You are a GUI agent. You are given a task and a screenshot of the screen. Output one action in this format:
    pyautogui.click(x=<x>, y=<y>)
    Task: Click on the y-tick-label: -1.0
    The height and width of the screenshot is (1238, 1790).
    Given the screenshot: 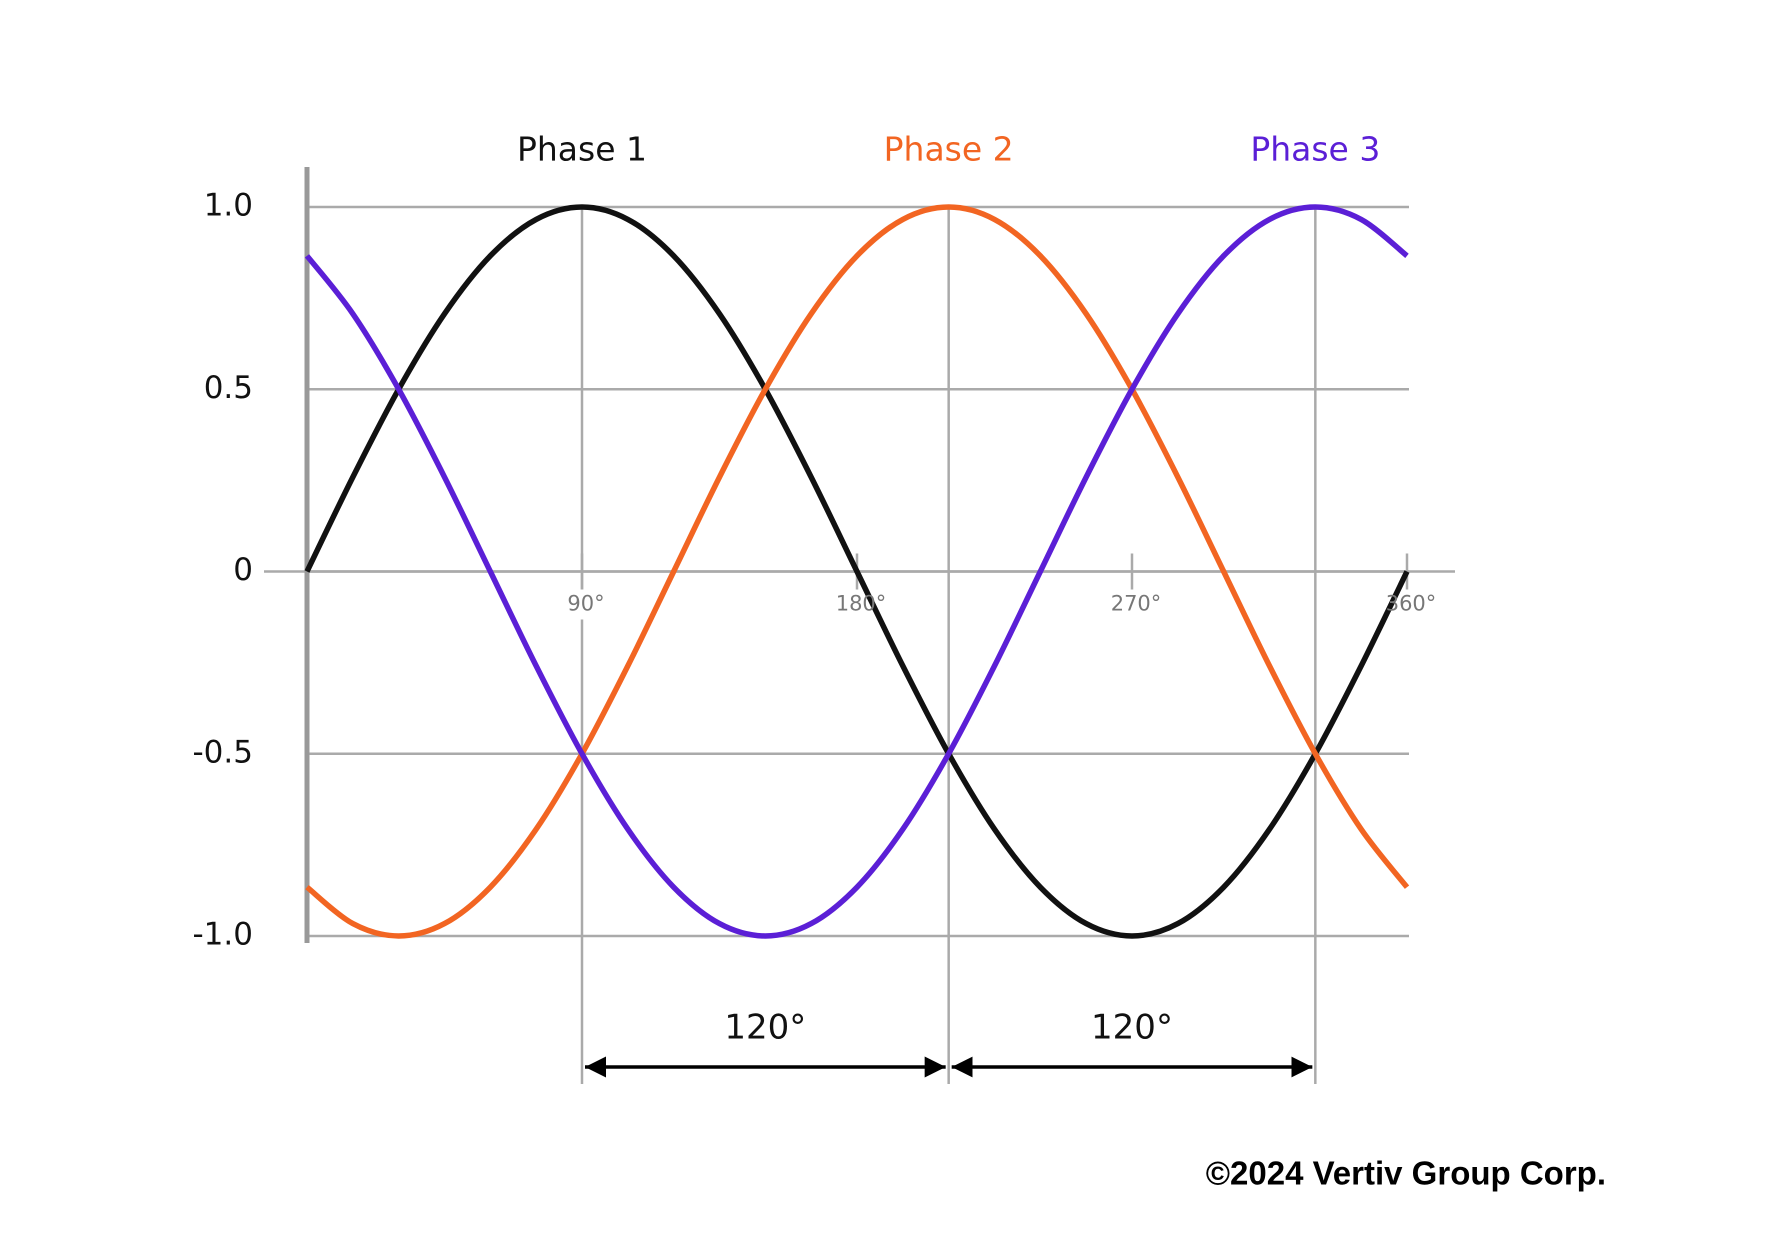 What is the action you would take?
    pyautogui.click(x=223, y=935)
    